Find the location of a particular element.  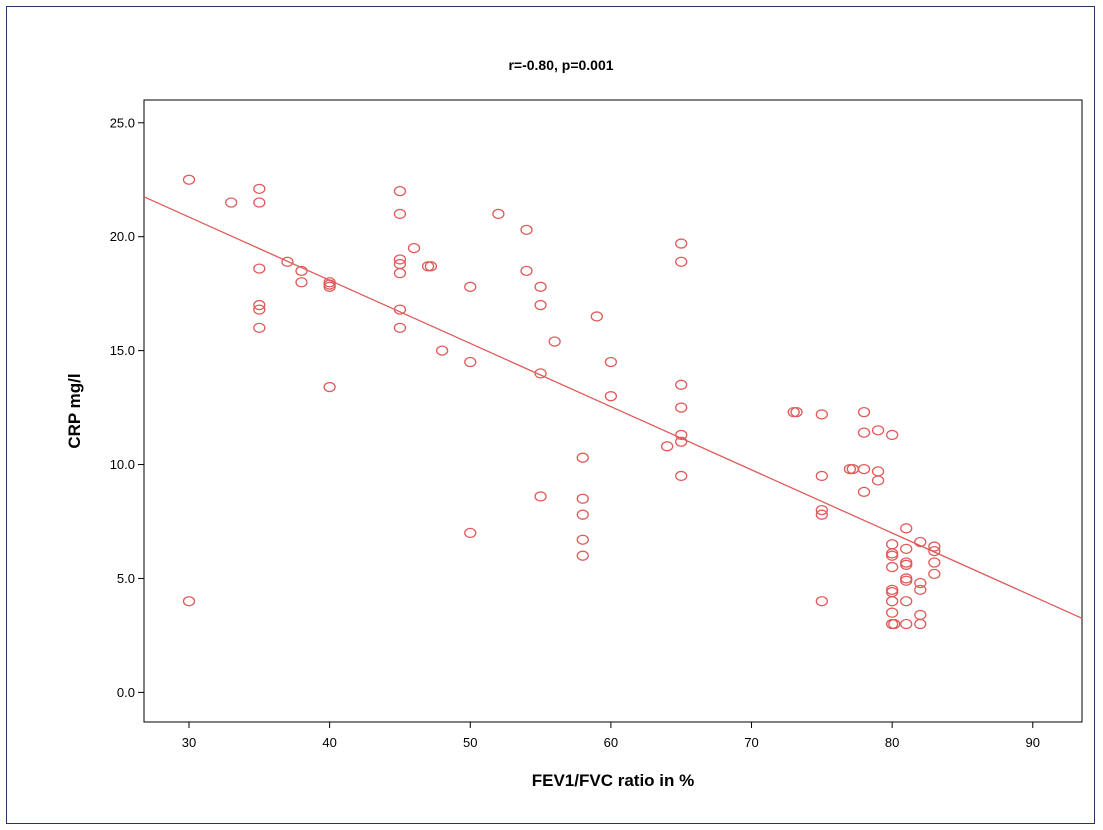

x-tick-label: 50 is located at coordinates (470, 742).